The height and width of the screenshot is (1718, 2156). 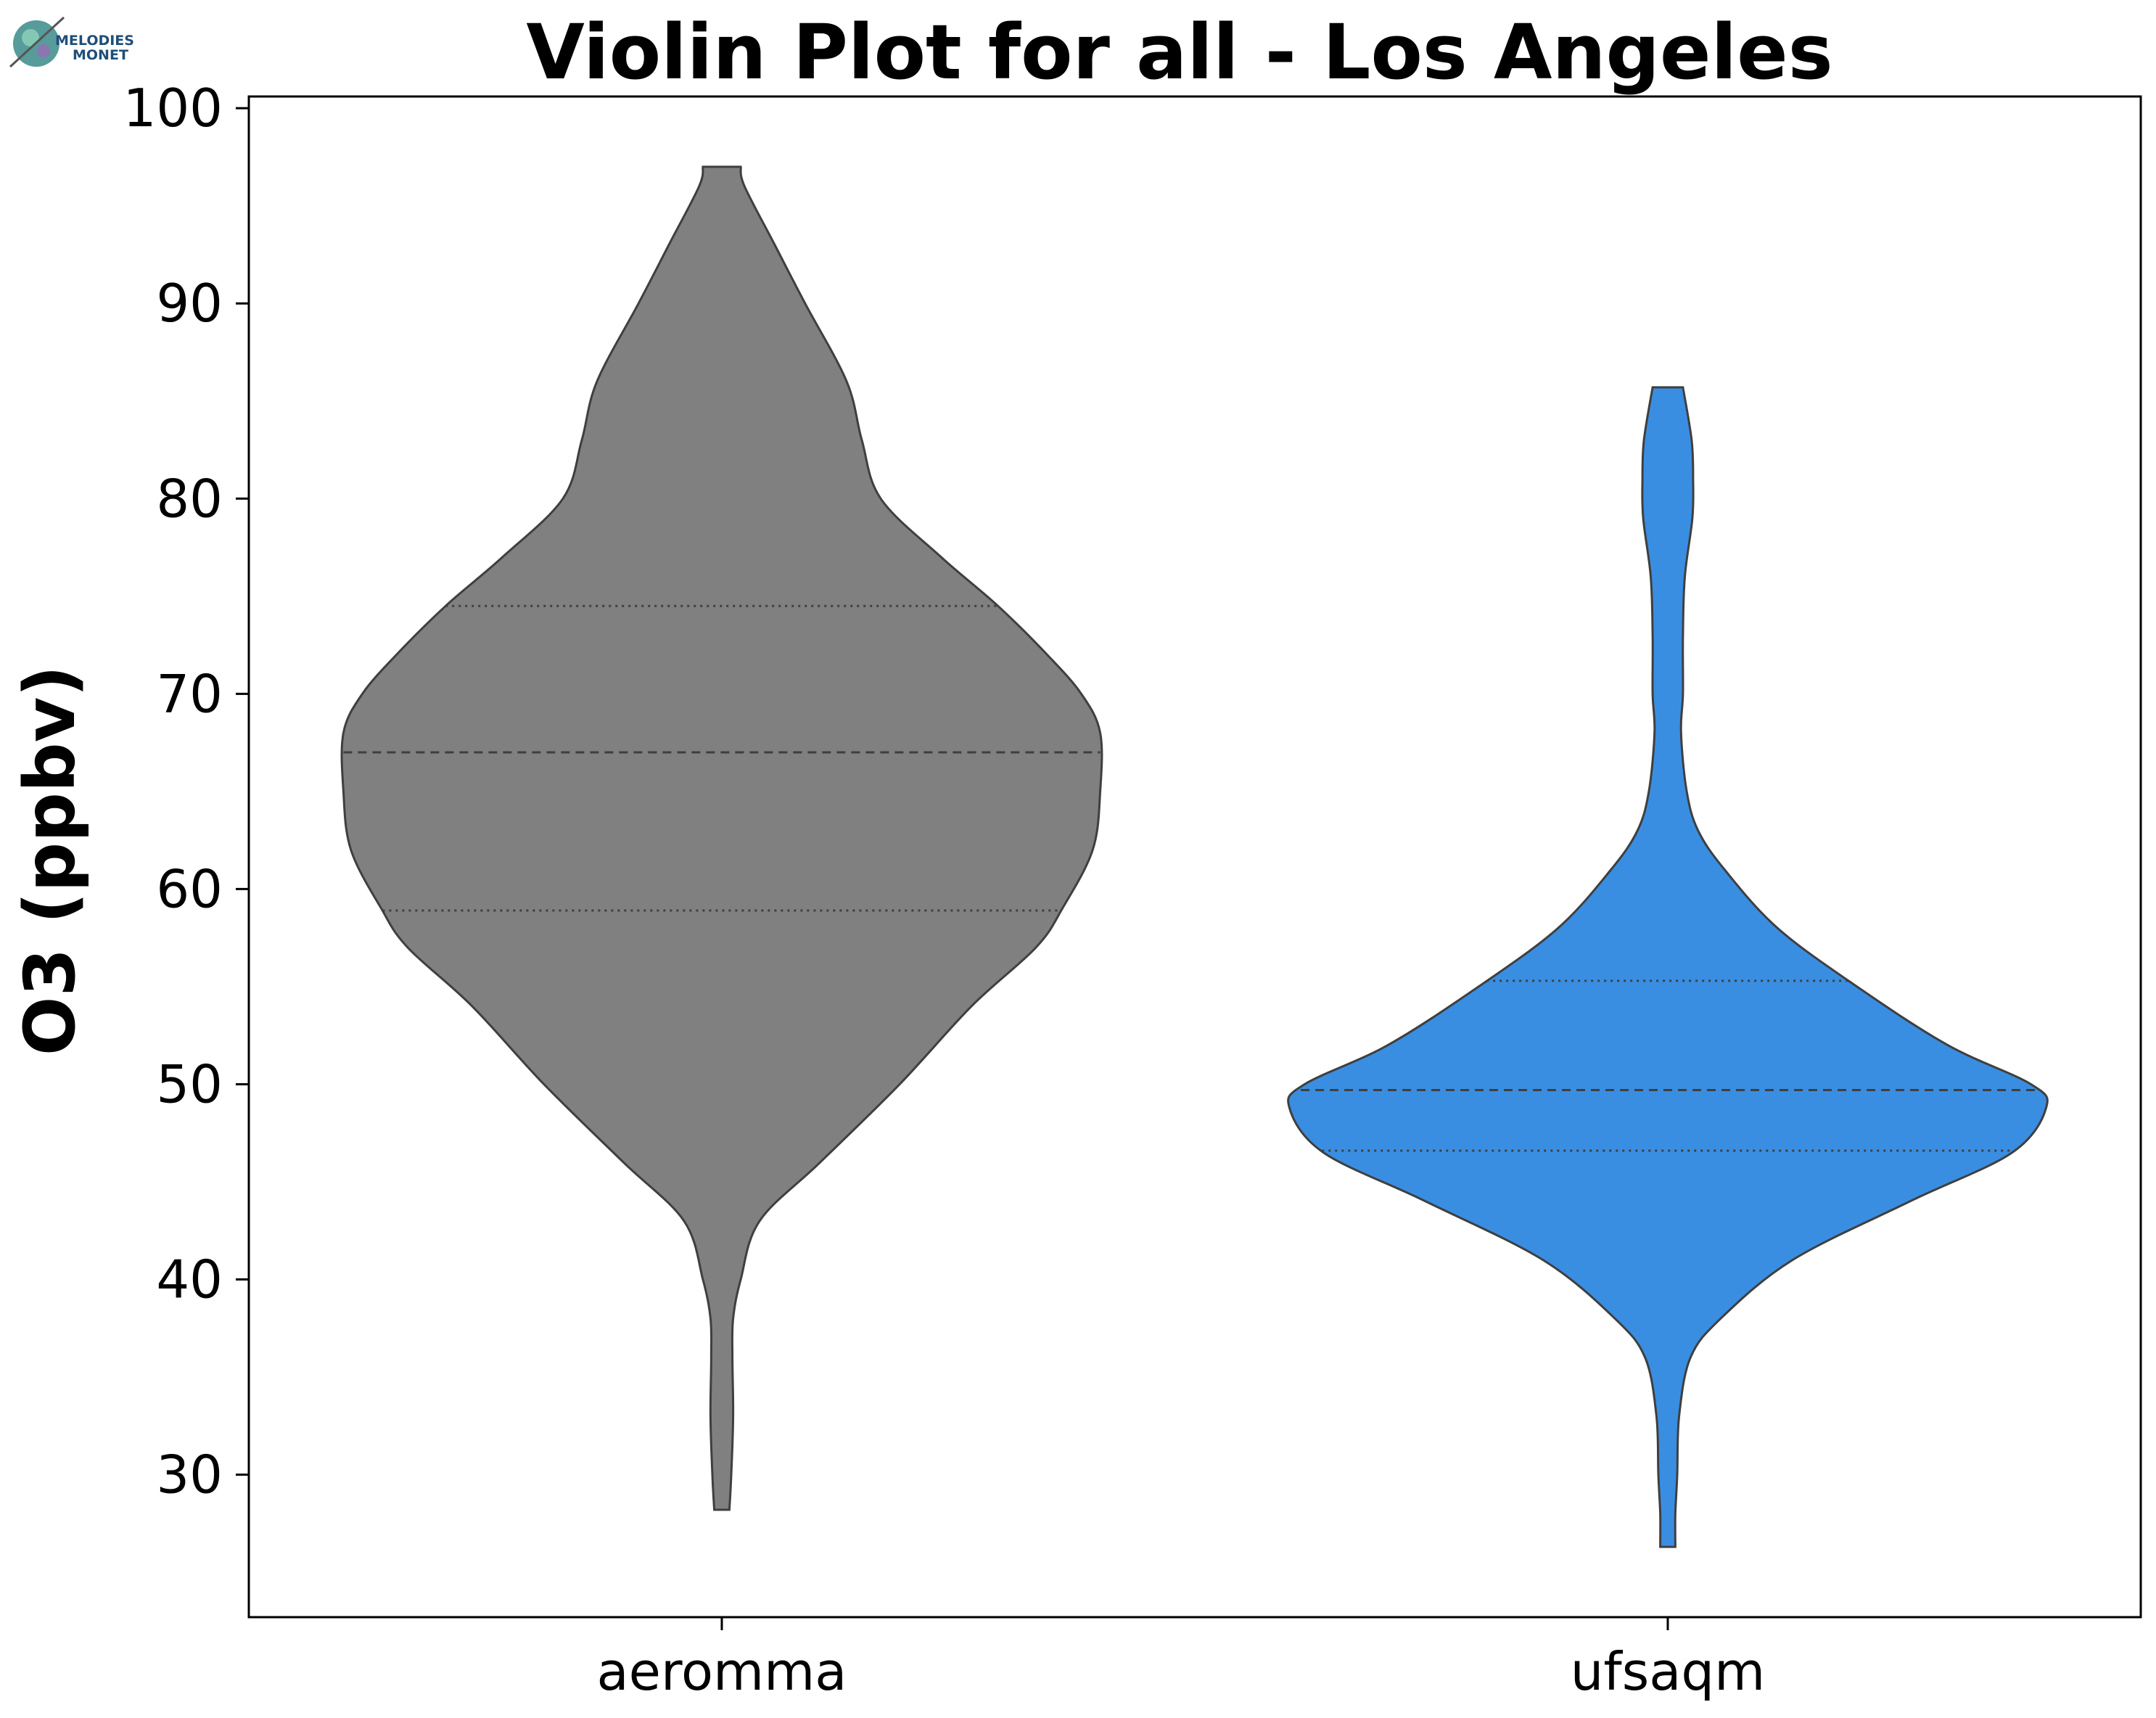 I want to click on y-tick-label: 30, so click(x=189, y=1474).